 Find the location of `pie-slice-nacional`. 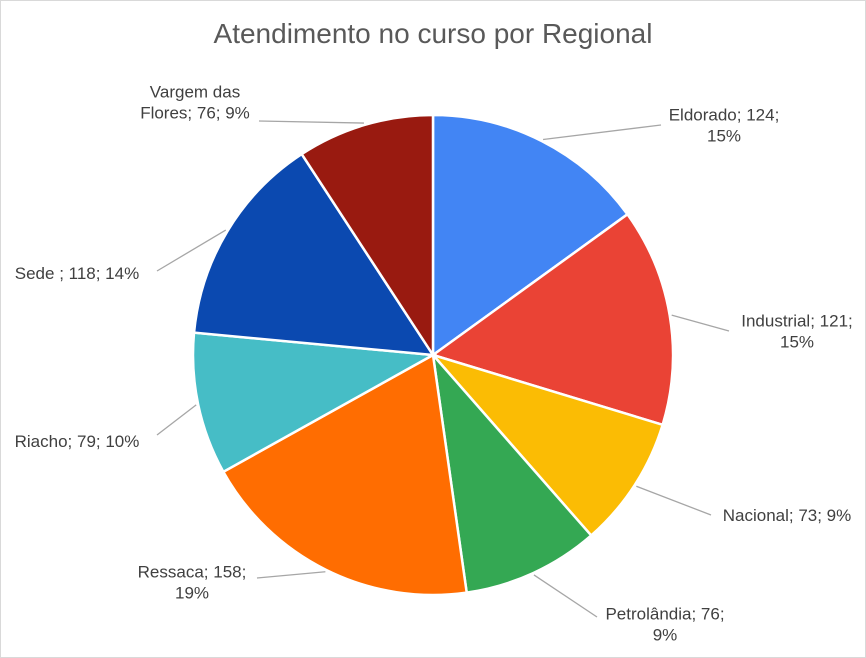

pie-slice-nacional is located at coordinates (547, 445).